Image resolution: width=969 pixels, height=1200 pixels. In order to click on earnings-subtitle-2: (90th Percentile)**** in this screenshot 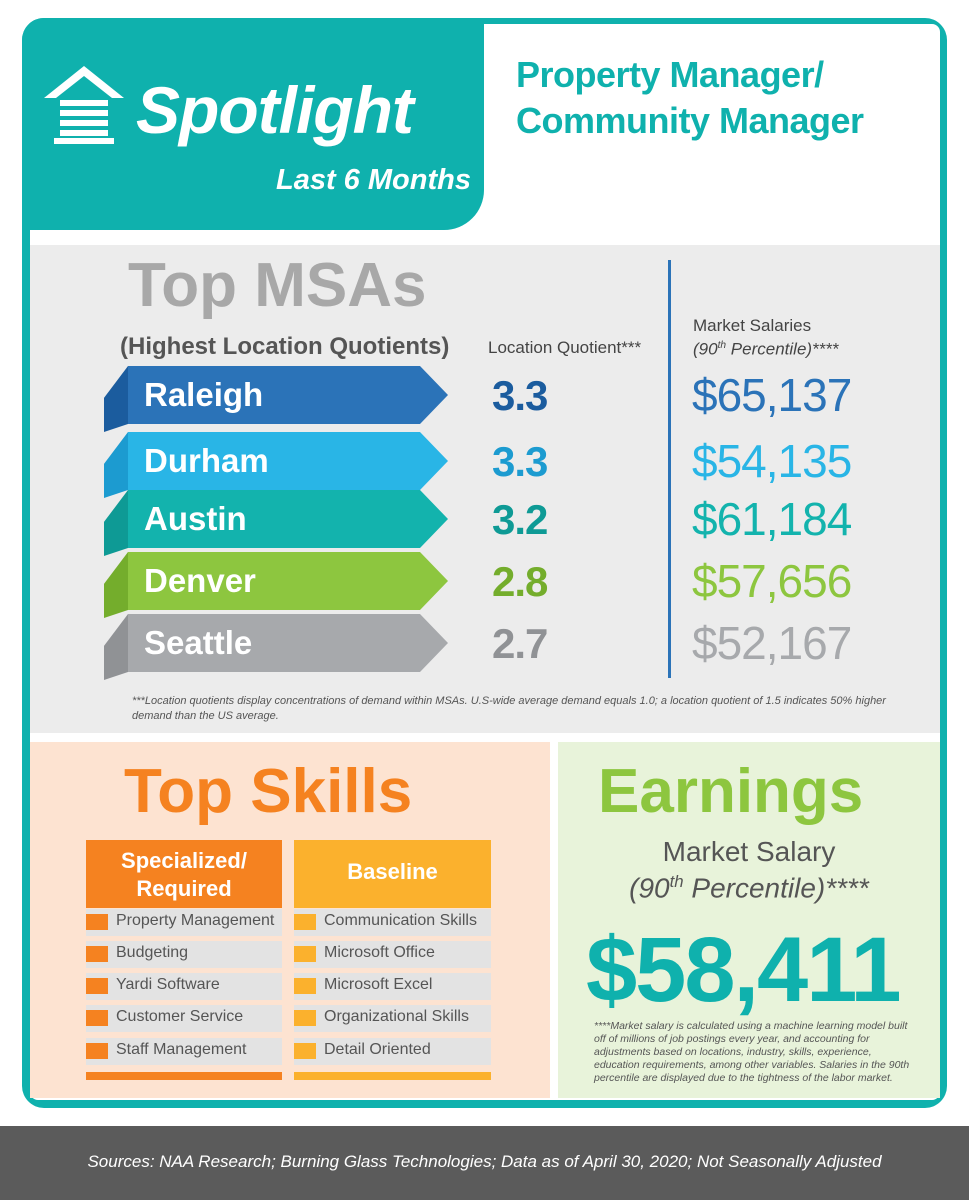, I will do `click(749, 888)`.